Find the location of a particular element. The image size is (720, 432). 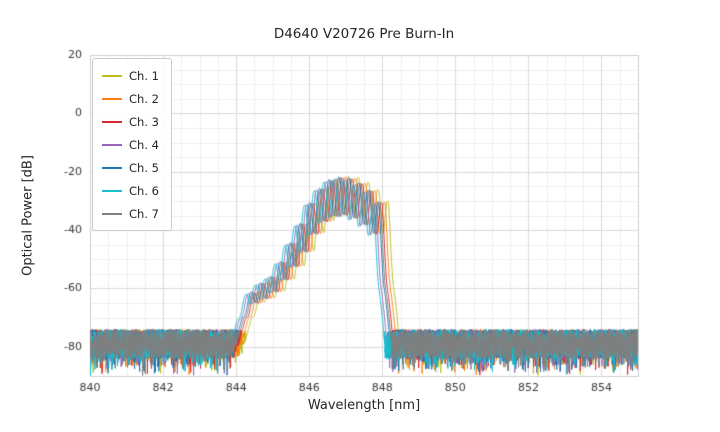

legend-item: Ch. 1 is located at coordinates (130, 75).